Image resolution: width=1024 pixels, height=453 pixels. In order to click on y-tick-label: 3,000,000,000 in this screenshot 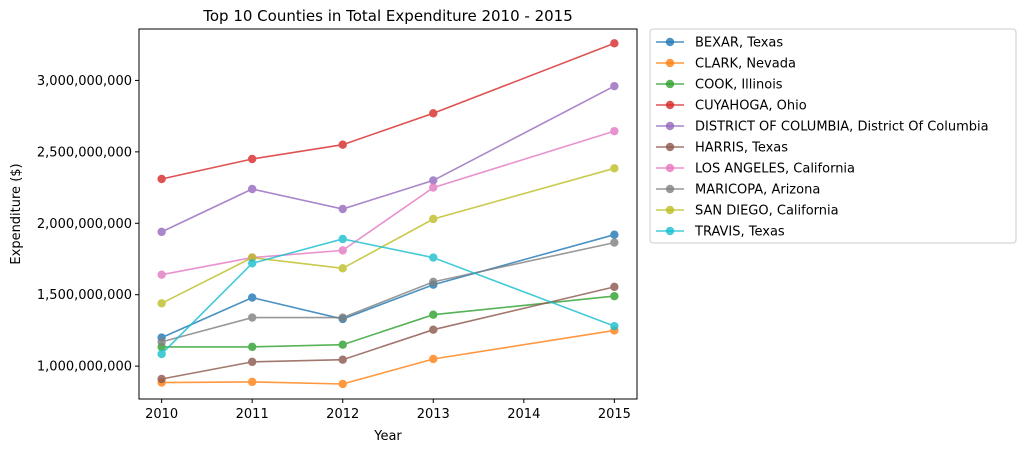, I will do `click(84, 81)`.